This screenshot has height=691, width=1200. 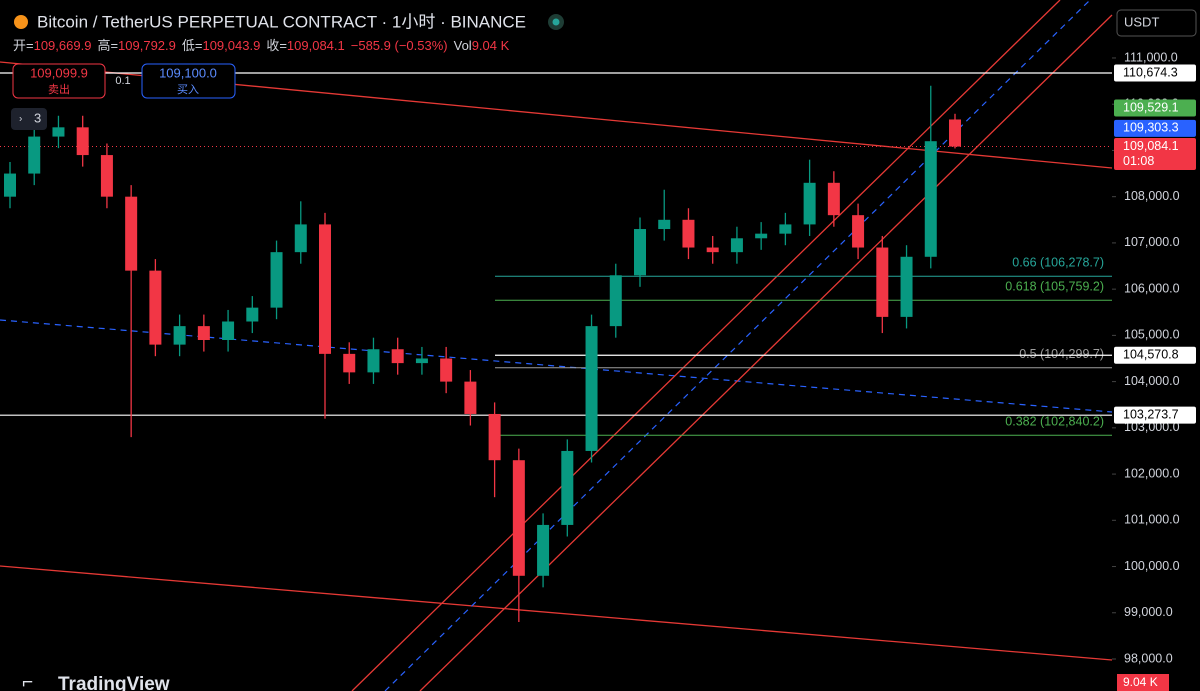 I want to click on price-tag-label: 110,674.3, so click(x=1150, y=72).